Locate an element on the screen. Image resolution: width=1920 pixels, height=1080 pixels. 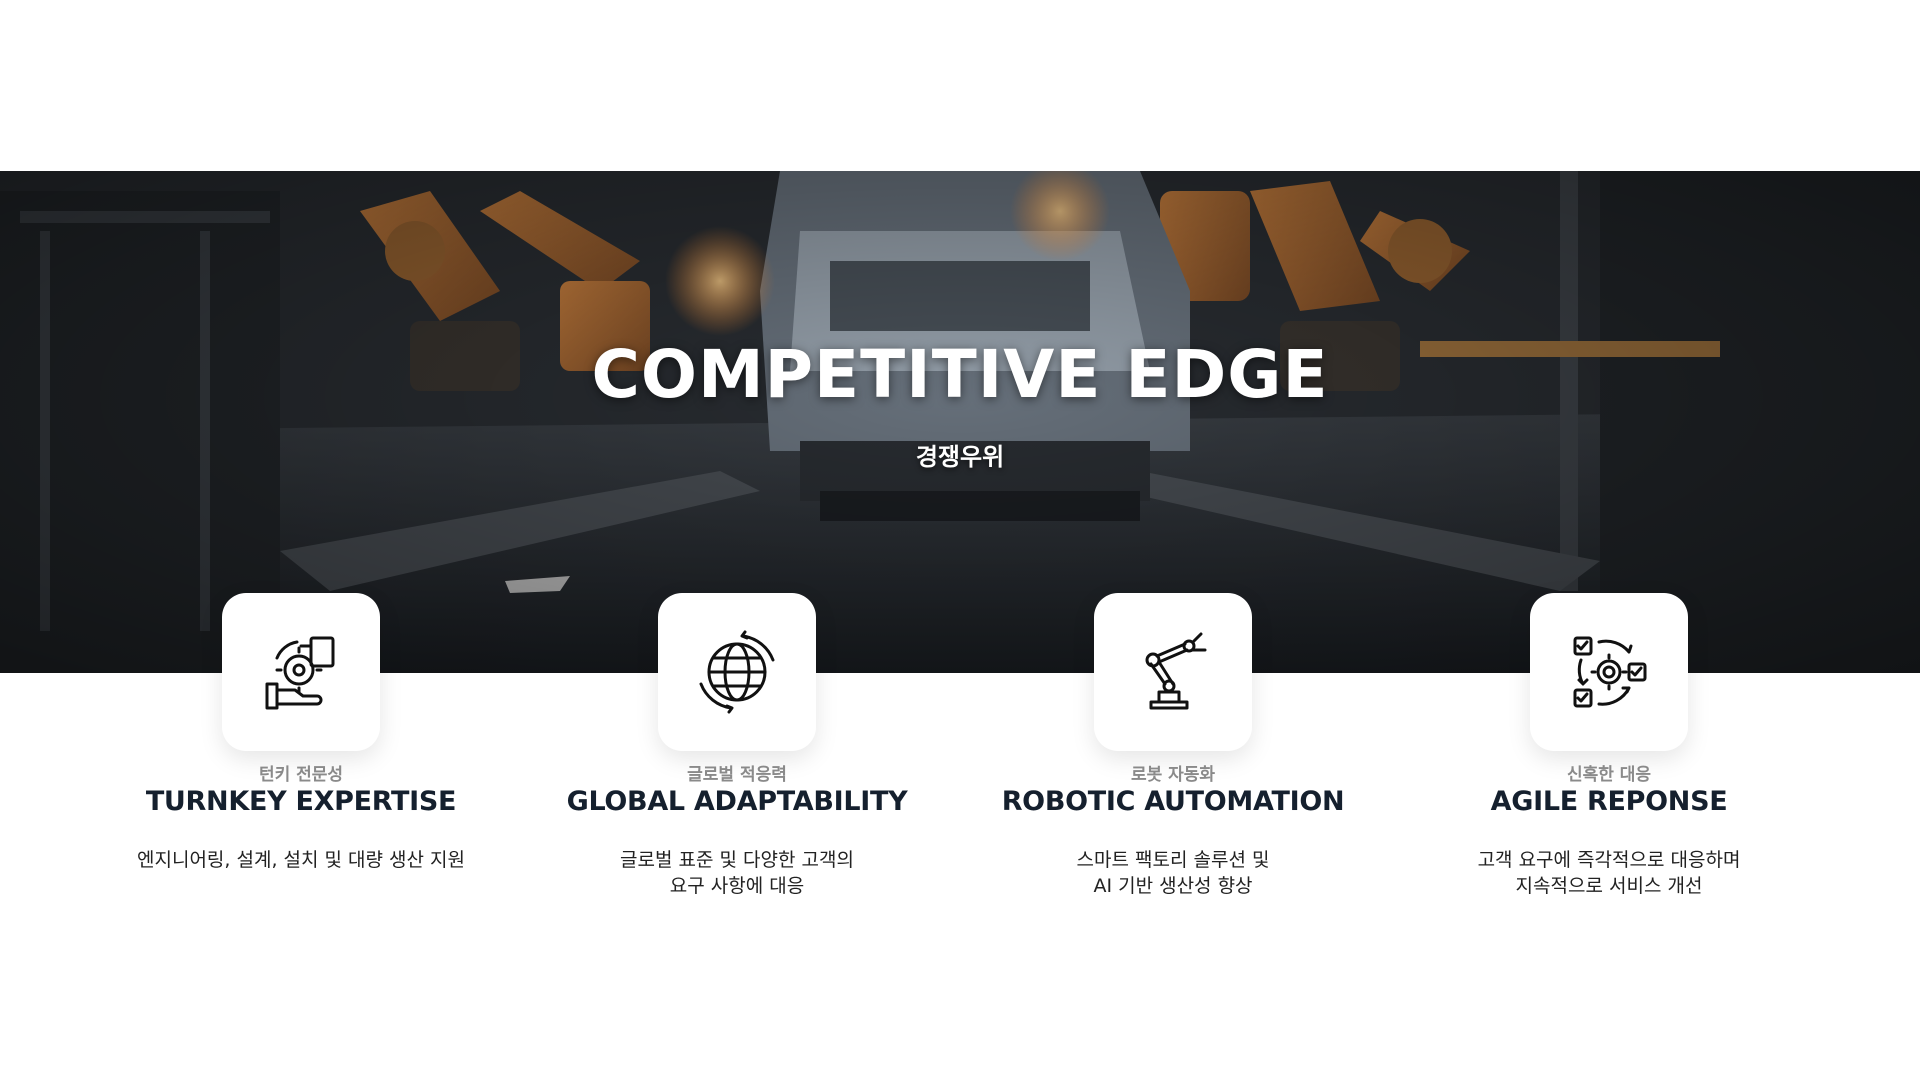
hand-gear-icon is located at coordinates (300, 673).